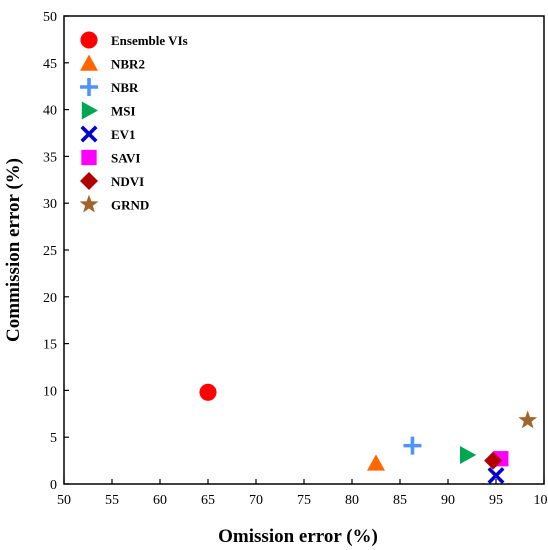 The width and height of the screenshot is (548, 550). Describe the element at coordinates (50, 204) in the screenshot. I see `y-tick-label: 30` at that location.